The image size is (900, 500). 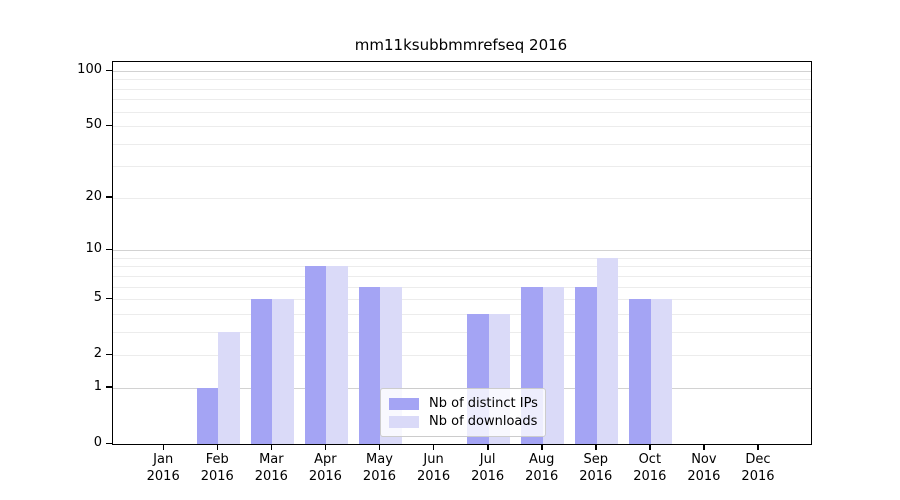 What do you see at coordinates (207, 415) in the screenshot?
I see `bar-nb-of-distinct-ips-feb` at bounding box center [207, 415].